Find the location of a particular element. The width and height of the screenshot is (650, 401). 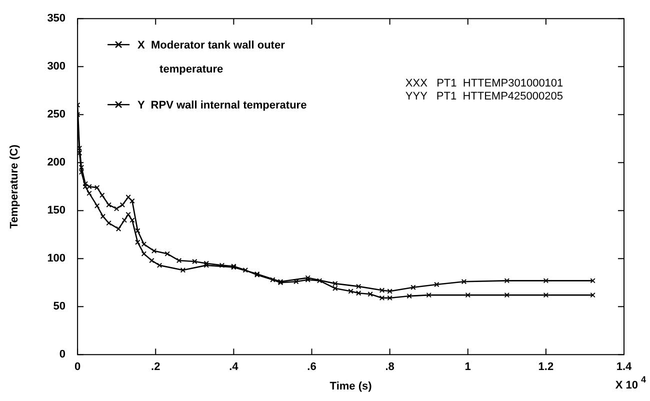

y-tick-label: 50 is located at coordinates (59, 306).